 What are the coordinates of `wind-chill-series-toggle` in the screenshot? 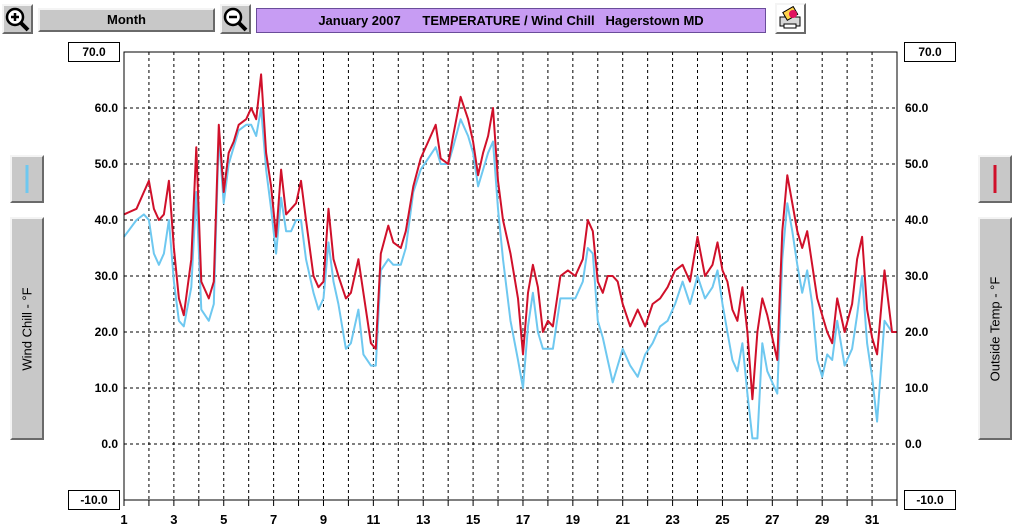 It's located at (27, 179).